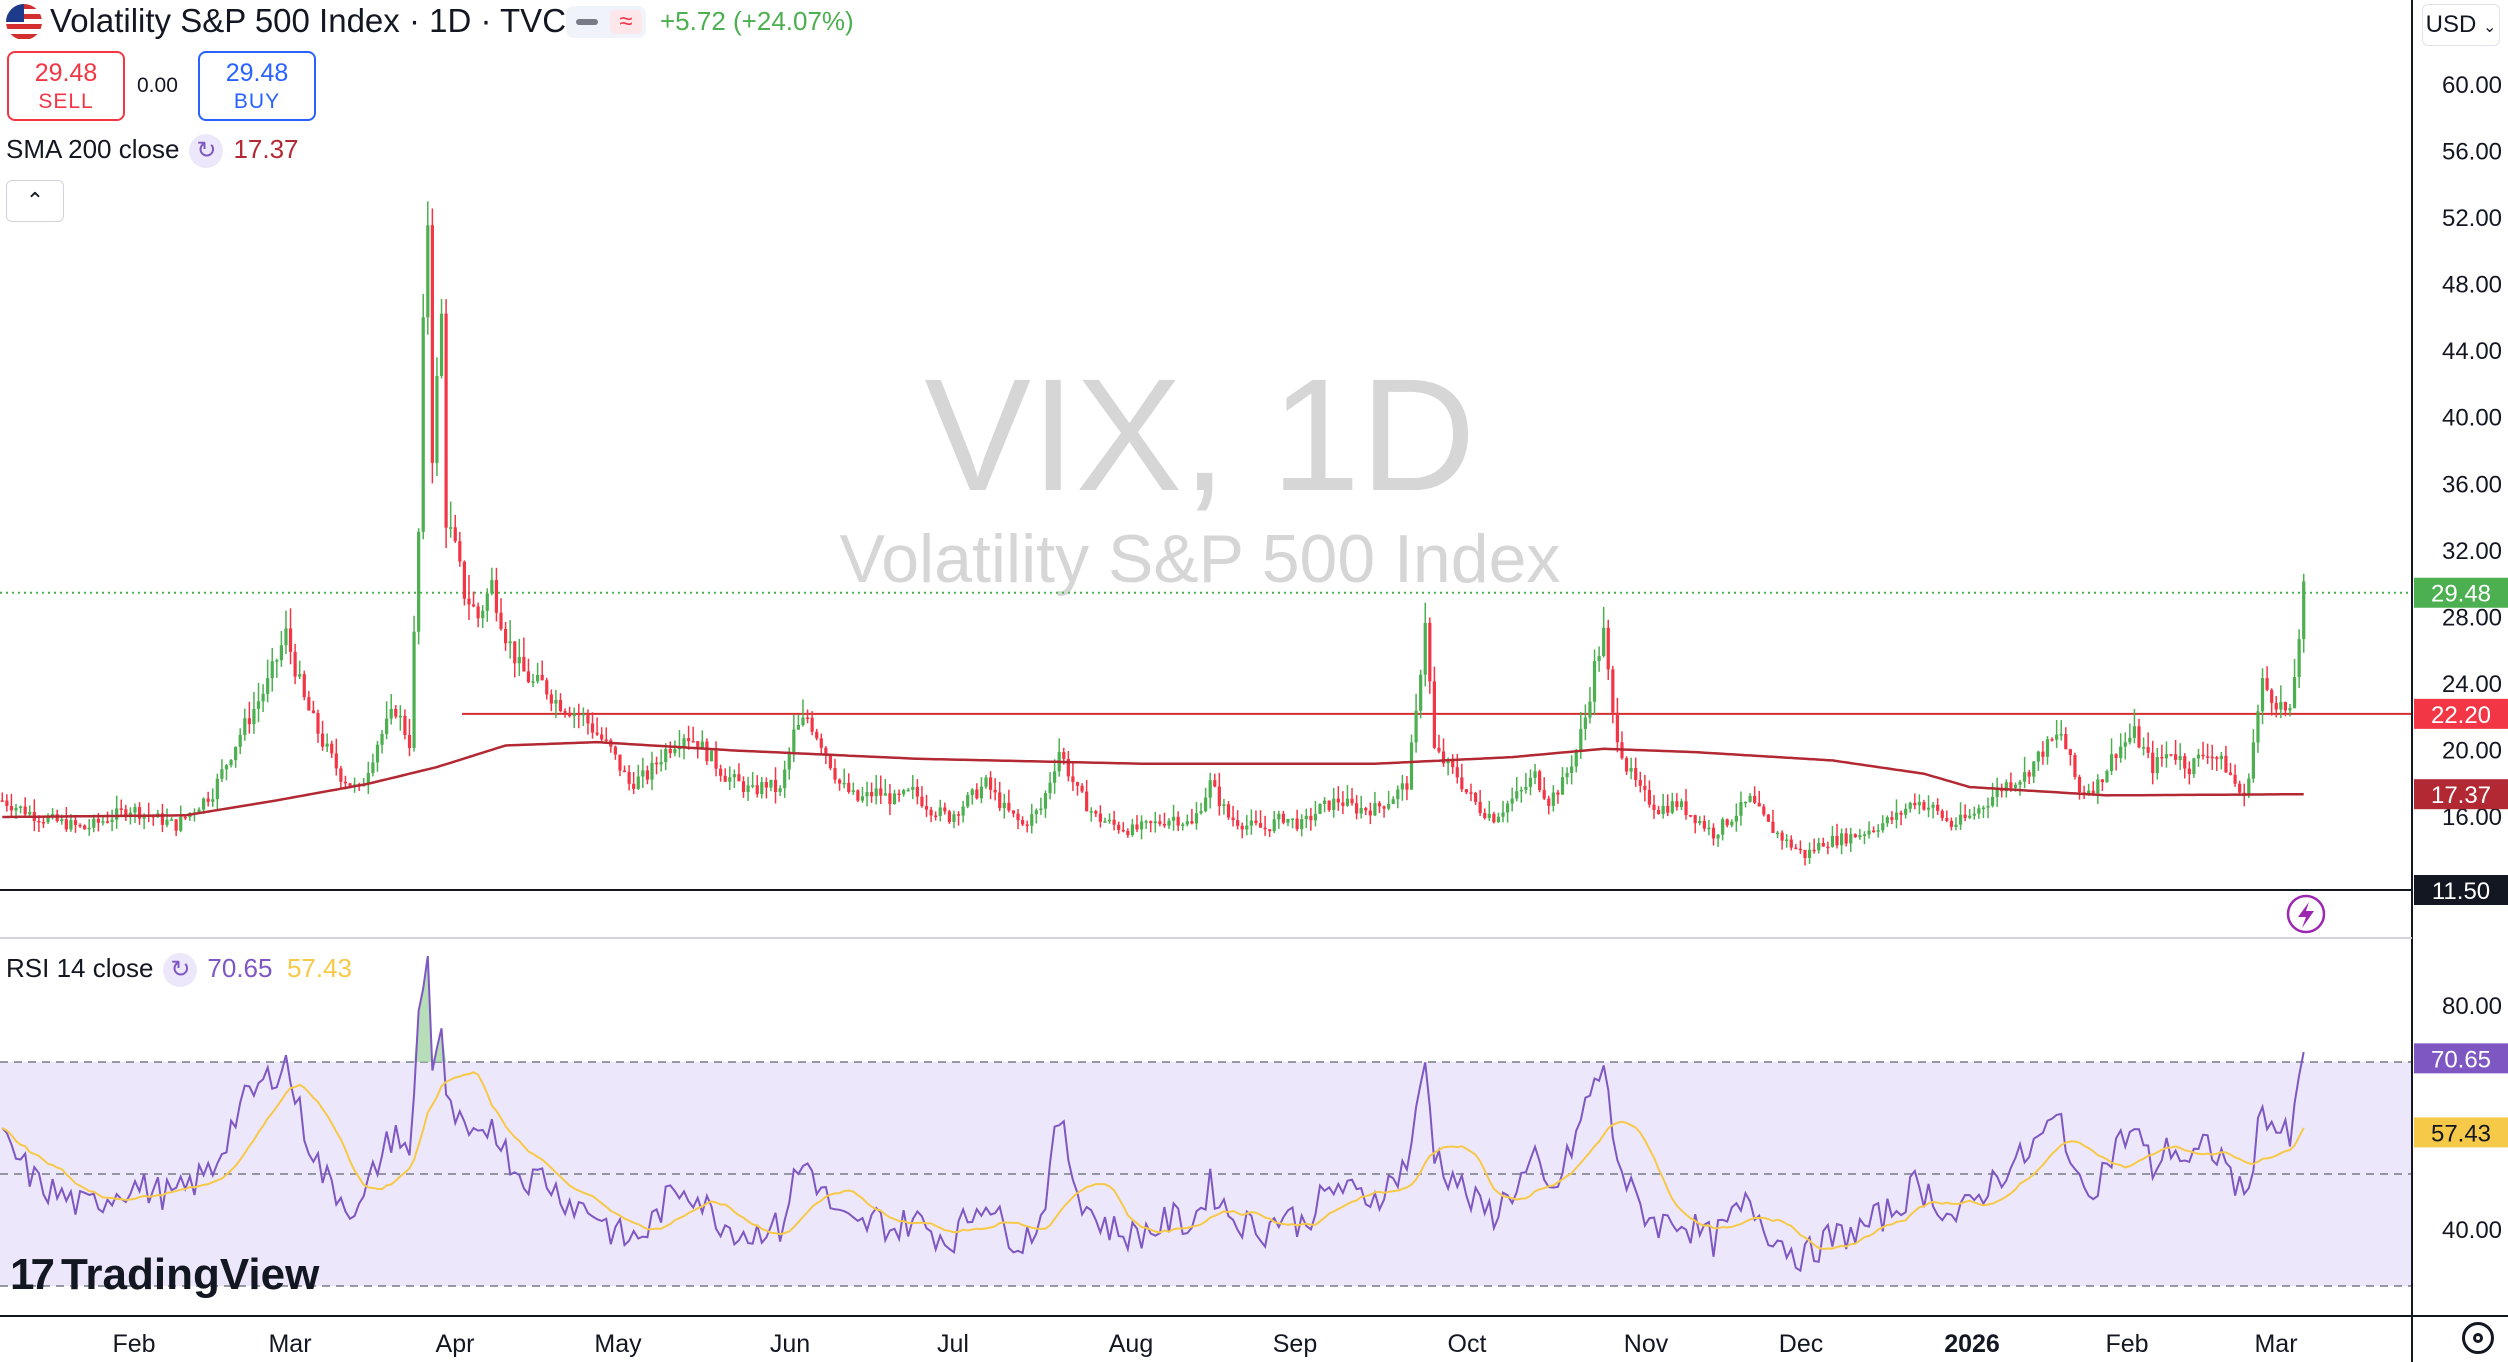  Describe the element at coordinates (2472, 617) in the screenshot. I see `price-tick-label: 28.00` at that location.